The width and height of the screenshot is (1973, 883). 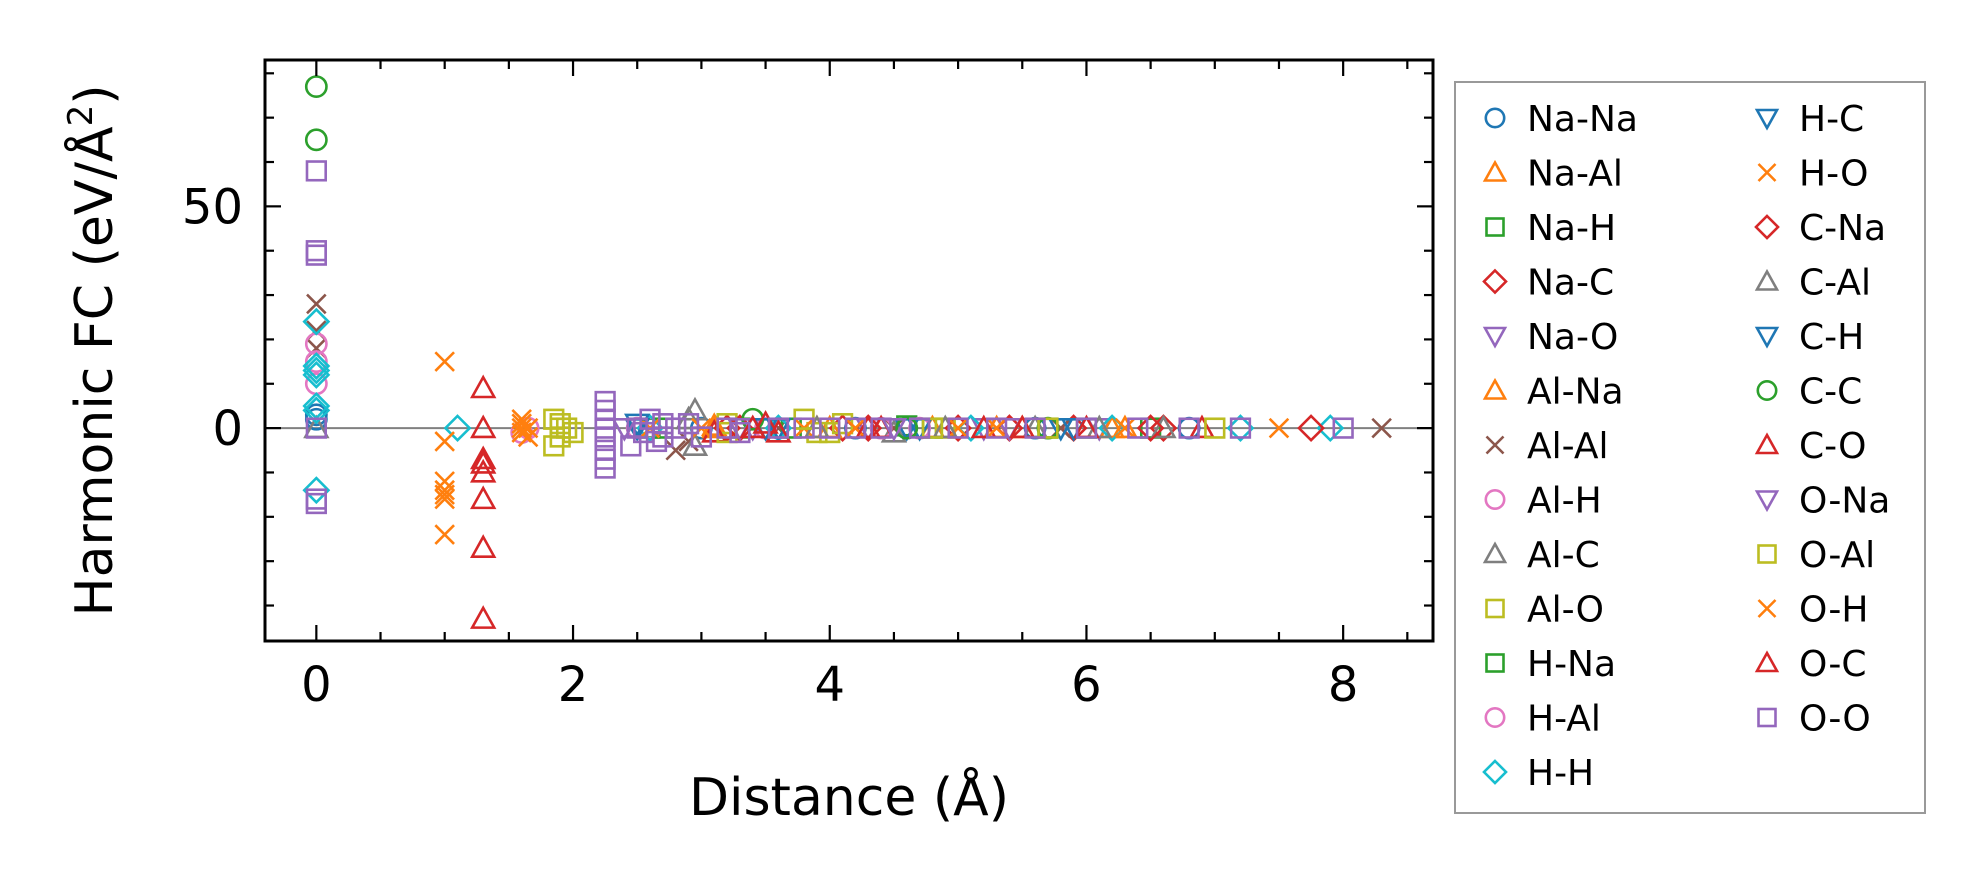 What do you see at coordinates (1844, 501) in the screenshot?
I see `legend-label-o-na: O-Na` at bounding box center [1844, 501].